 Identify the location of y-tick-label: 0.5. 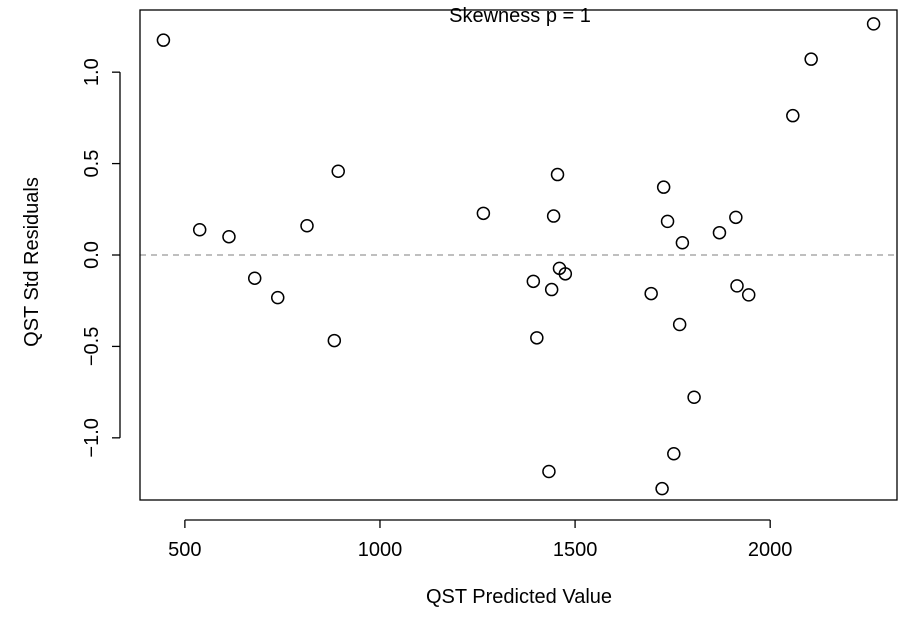
(92, 164).